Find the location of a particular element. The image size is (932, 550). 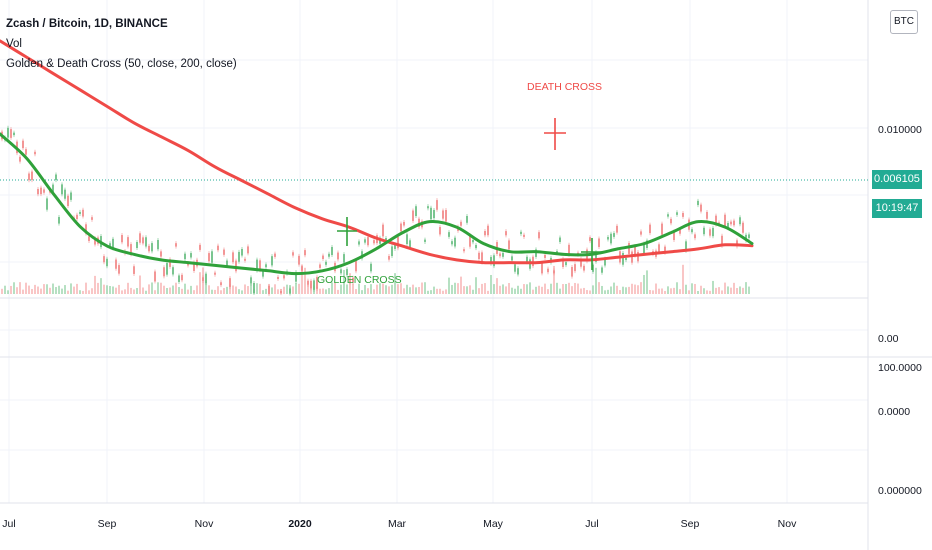

symbol-title: Zcash / Bitcoin, 1D, BINANCE is located at coordinates (87, 24).